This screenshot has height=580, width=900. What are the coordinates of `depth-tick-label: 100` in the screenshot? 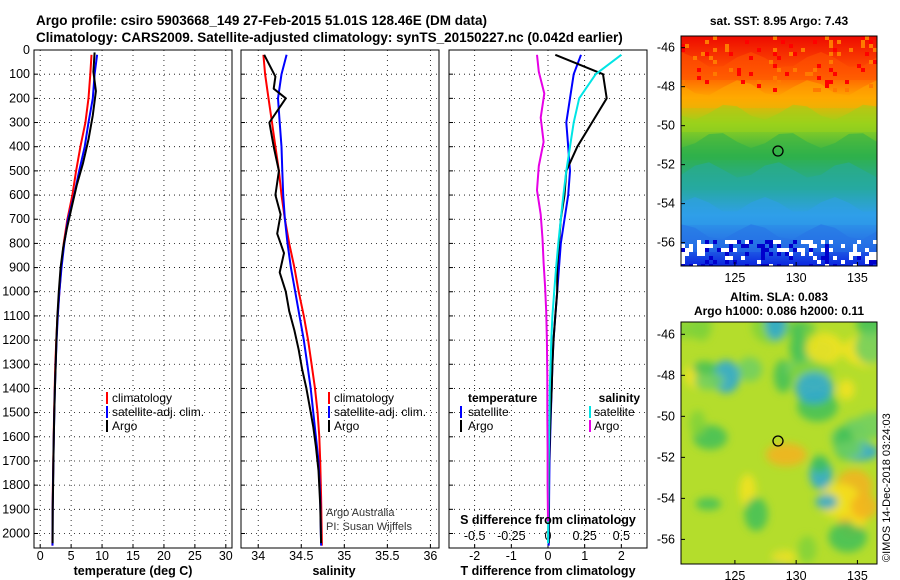 It's located at (19, 74).